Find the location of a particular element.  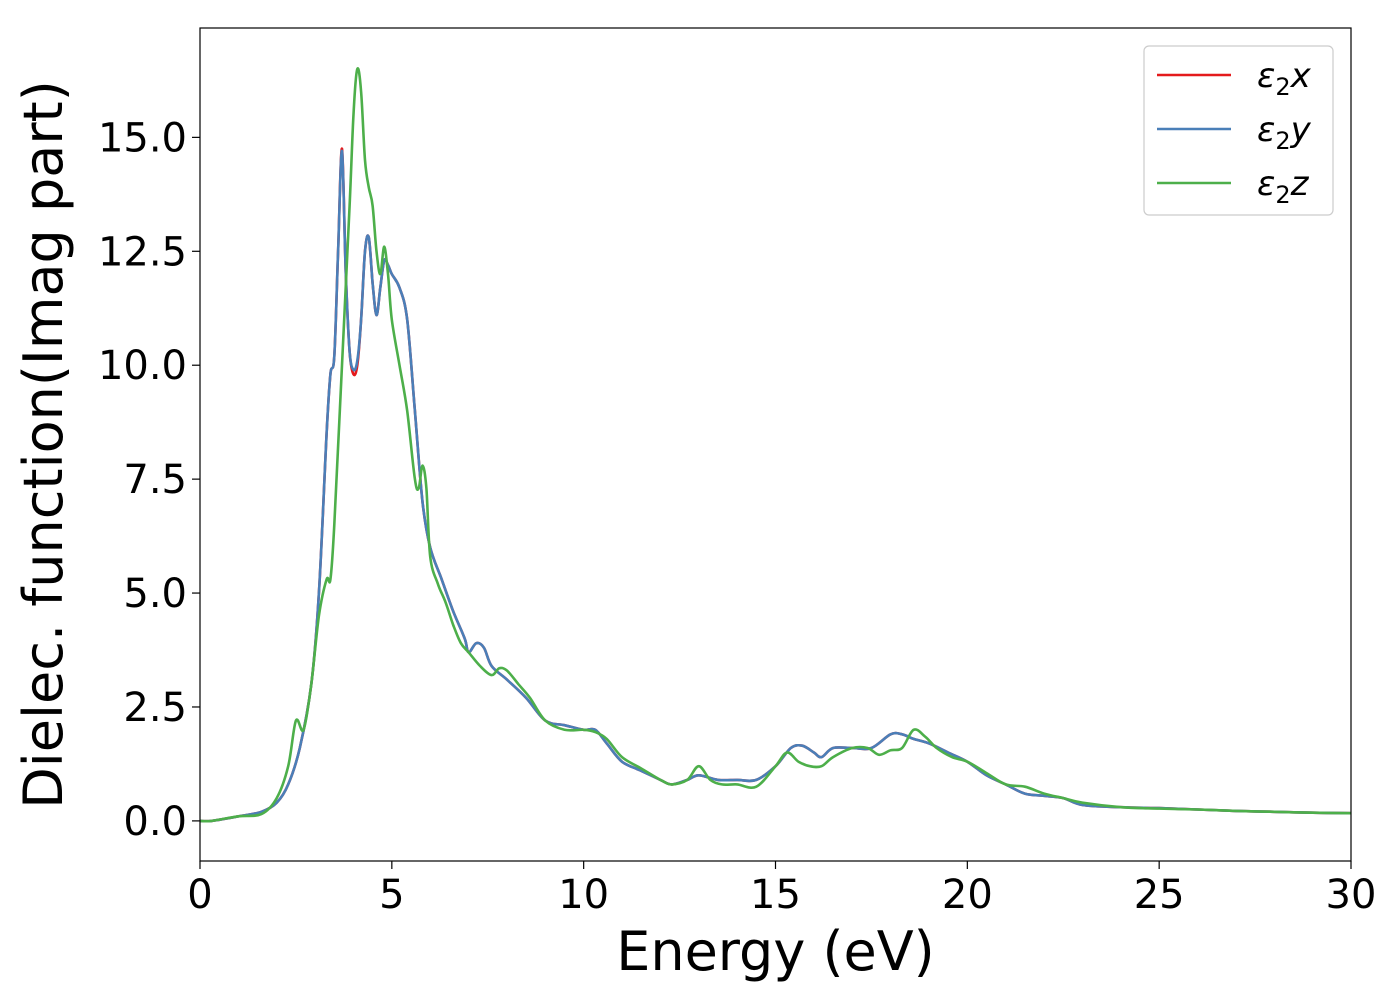

legend-label-suffix: y is located at coordinates (1301, 130).